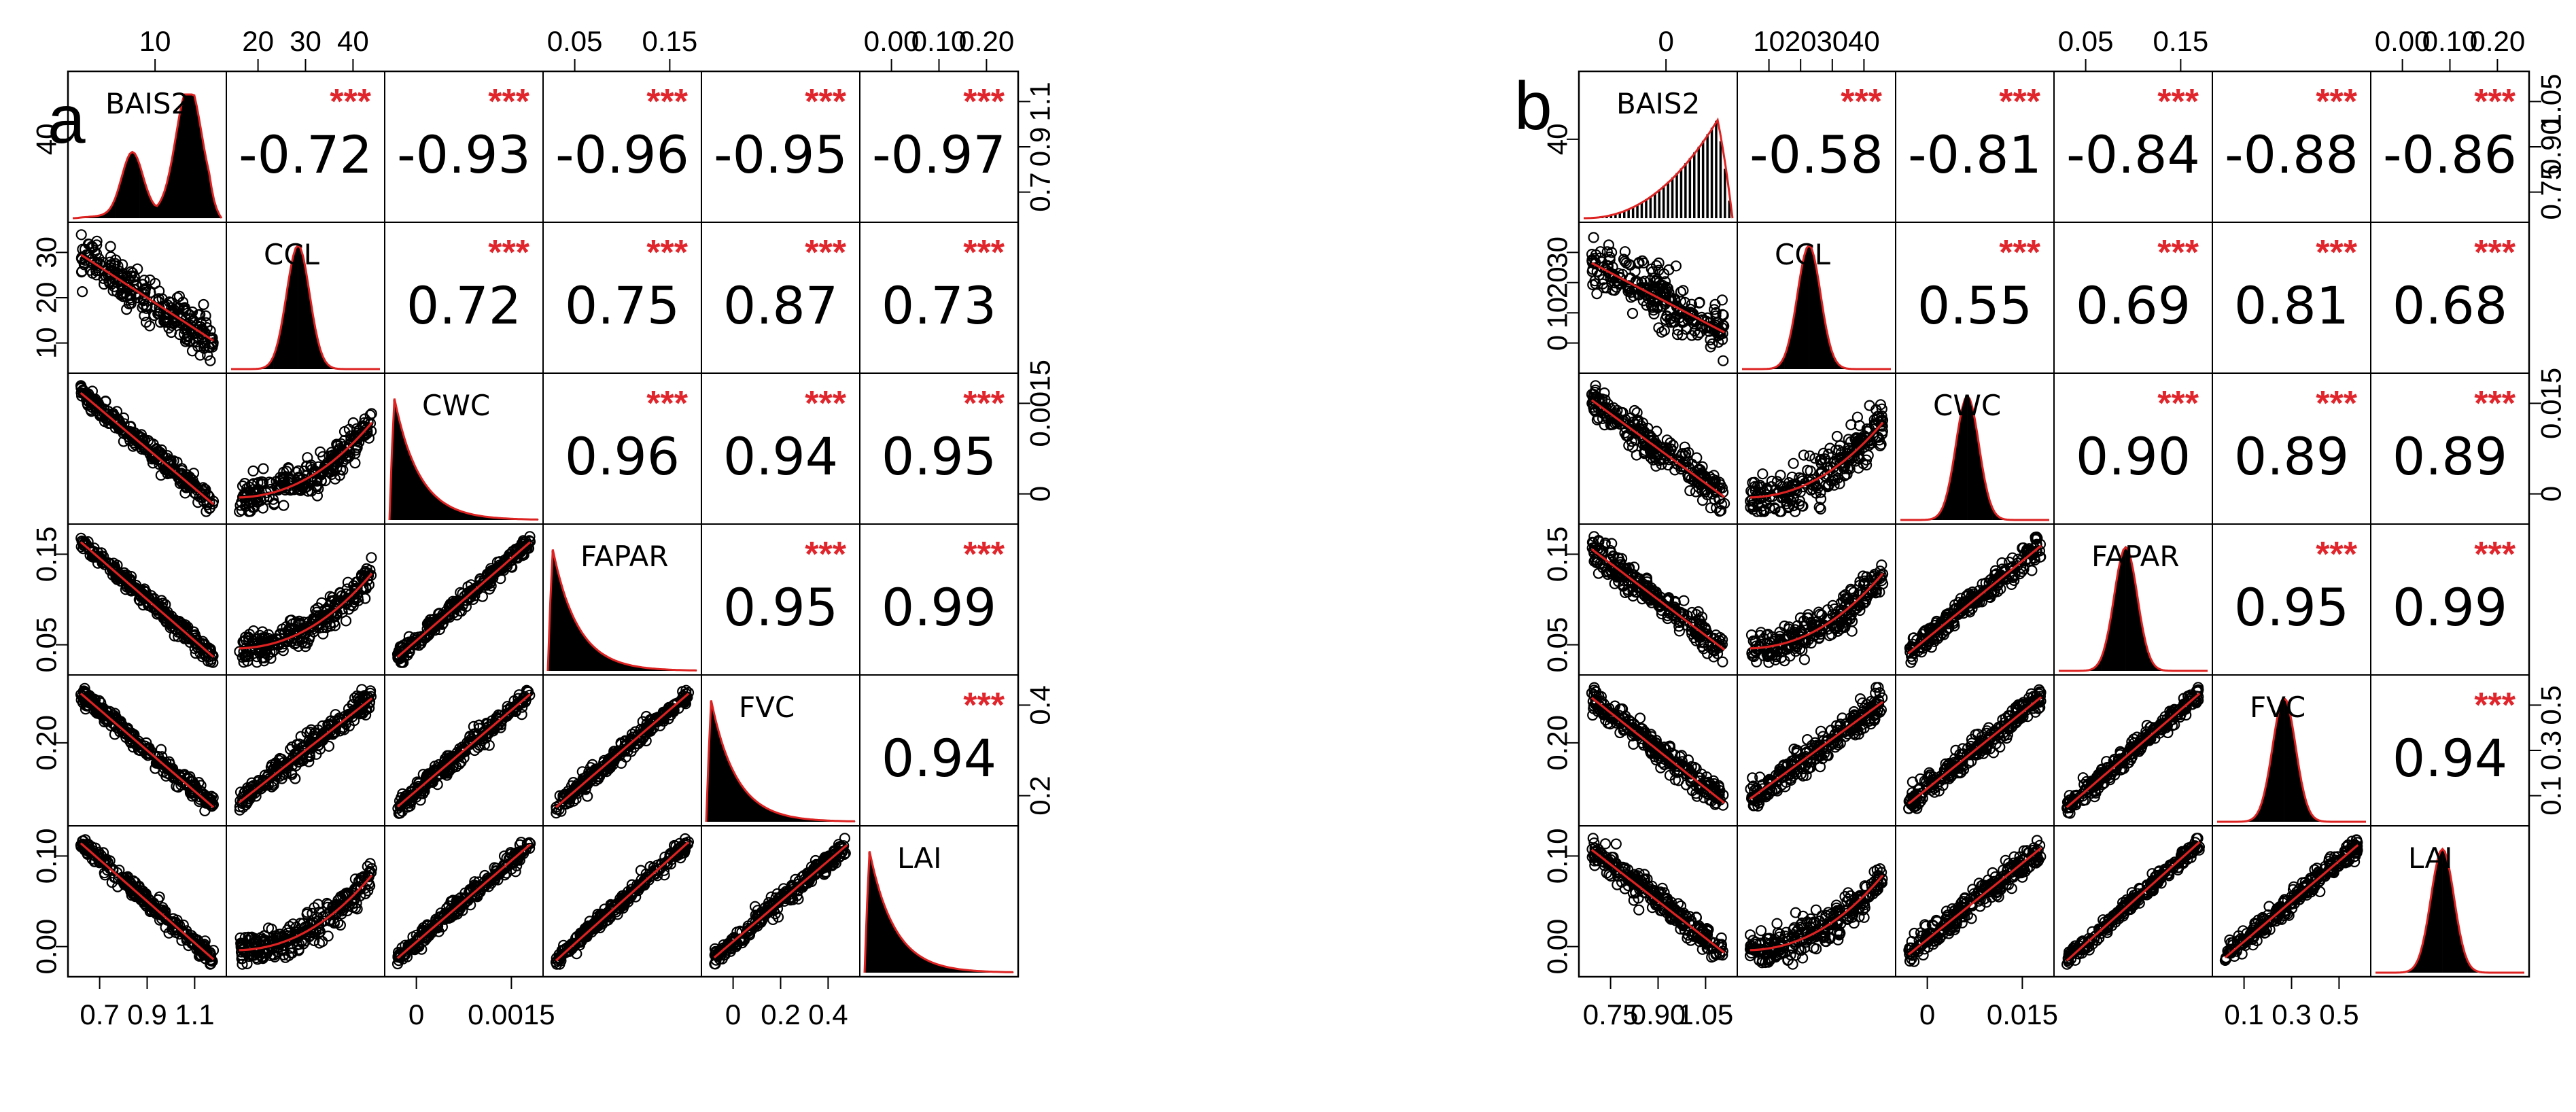 The image size is (2576, 1112). I want to click on axis-tick-label: 0.05, so click(47, 645).